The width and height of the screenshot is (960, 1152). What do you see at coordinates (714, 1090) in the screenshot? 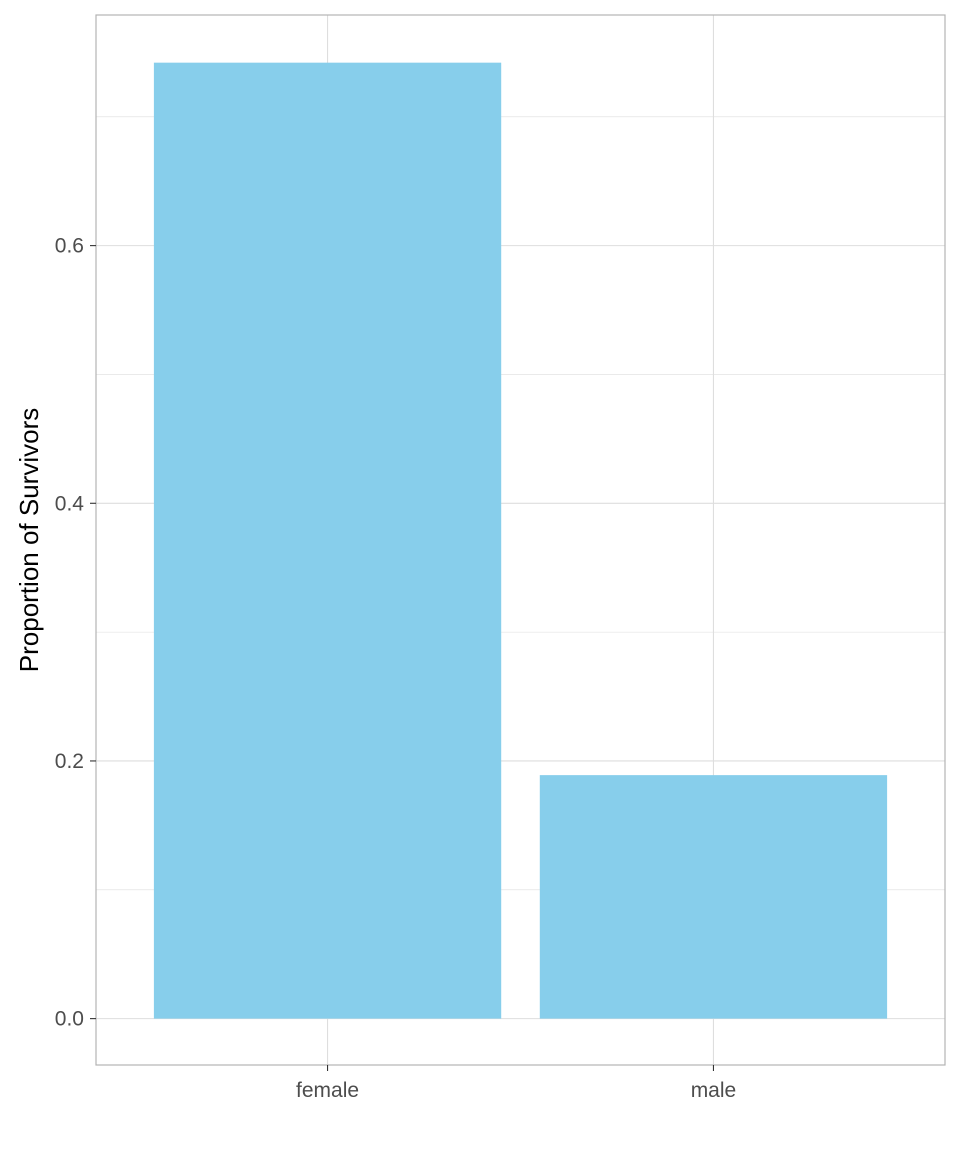
I see `x-tick-label-male: male` at bounding box center [714, 1090].